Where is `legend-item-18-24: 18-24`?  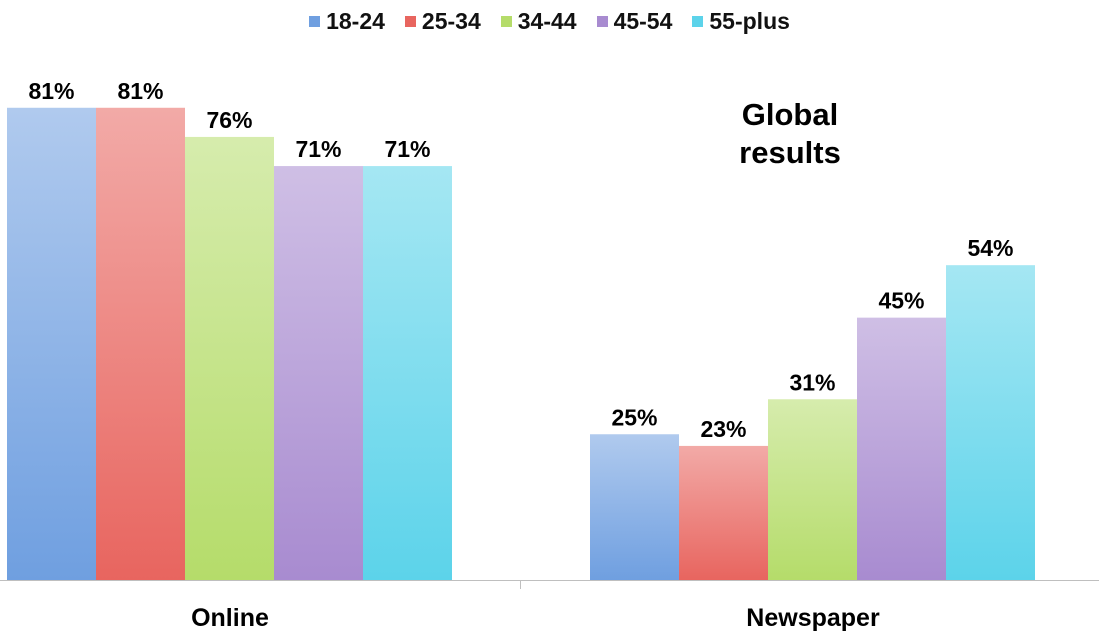
legend-item-18-24: 18-24 is located at coordinates (347, 21).